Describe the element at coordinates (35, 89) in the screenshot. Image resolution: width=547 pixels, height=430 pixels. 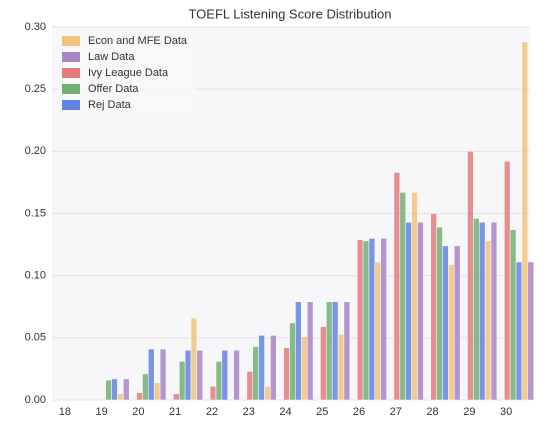
I see `y-tick-label: 0.25` at that location.